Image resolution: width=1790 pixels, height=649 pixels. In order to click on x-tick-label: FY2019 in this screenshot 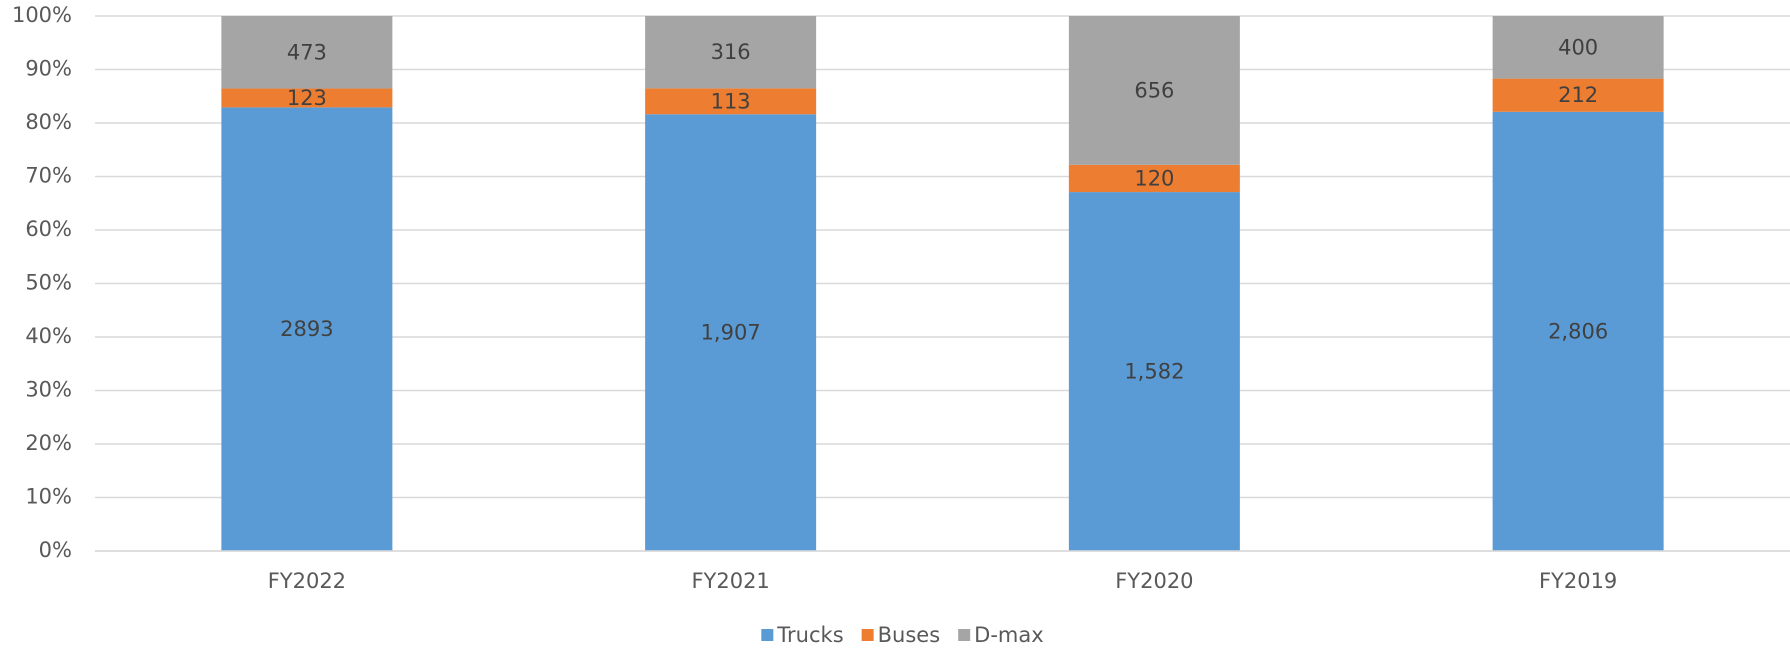, I will do `click(1578, 581)`.